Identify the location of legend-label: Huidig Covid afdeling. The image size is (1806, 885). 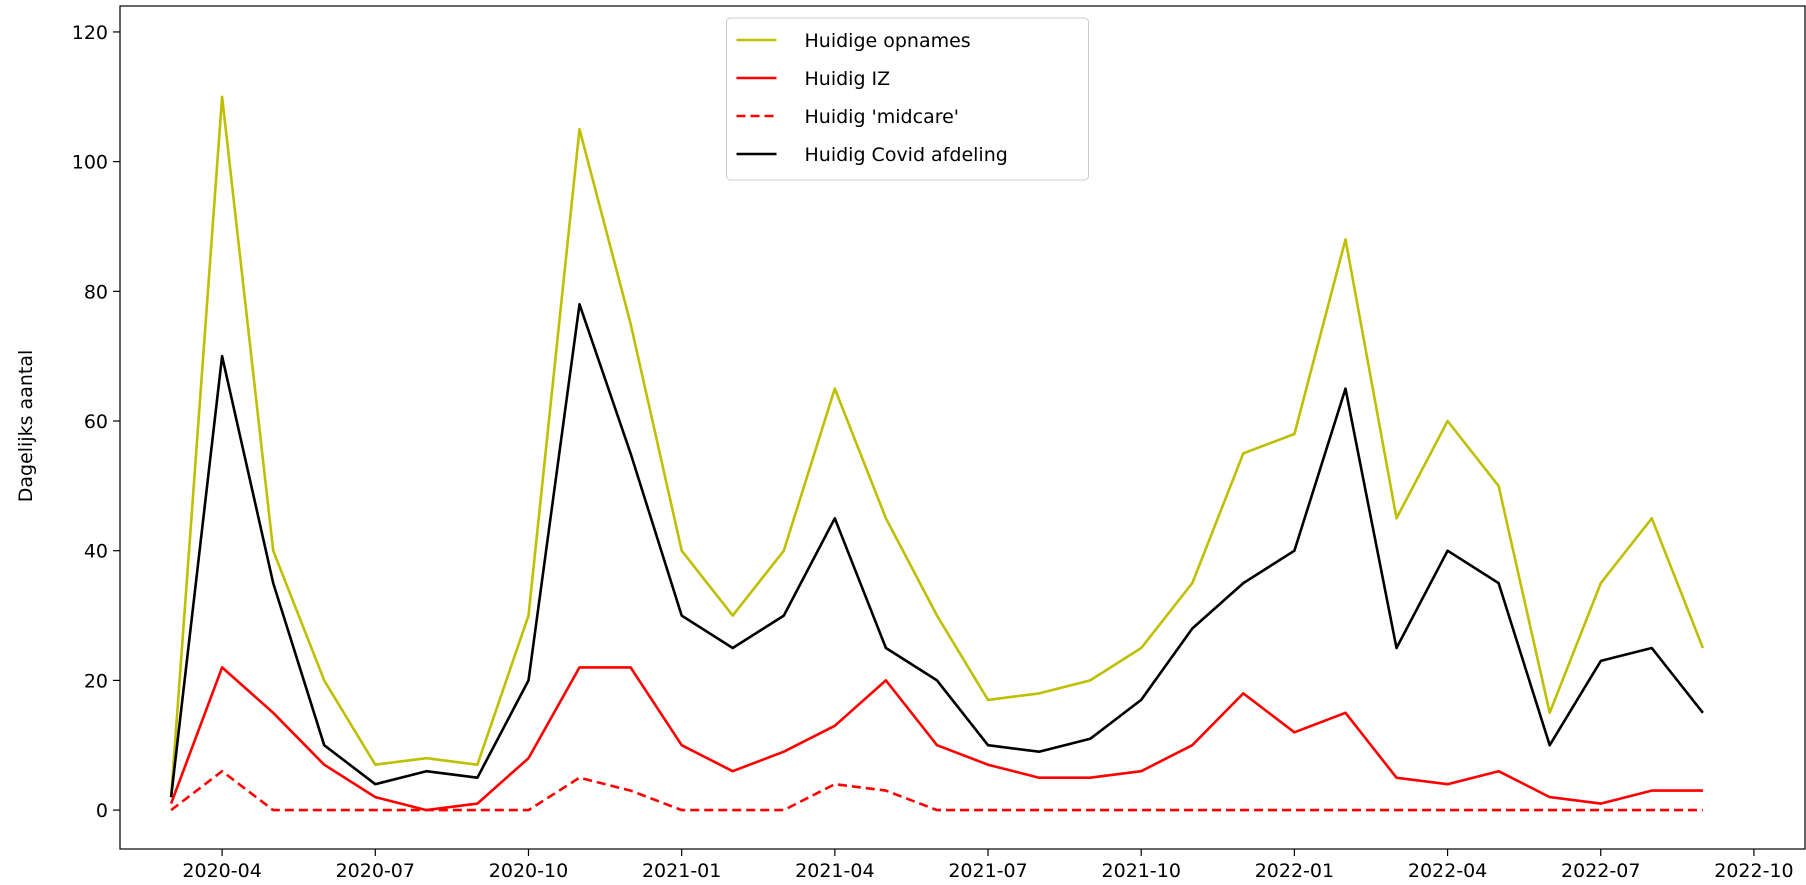
(906, 155).